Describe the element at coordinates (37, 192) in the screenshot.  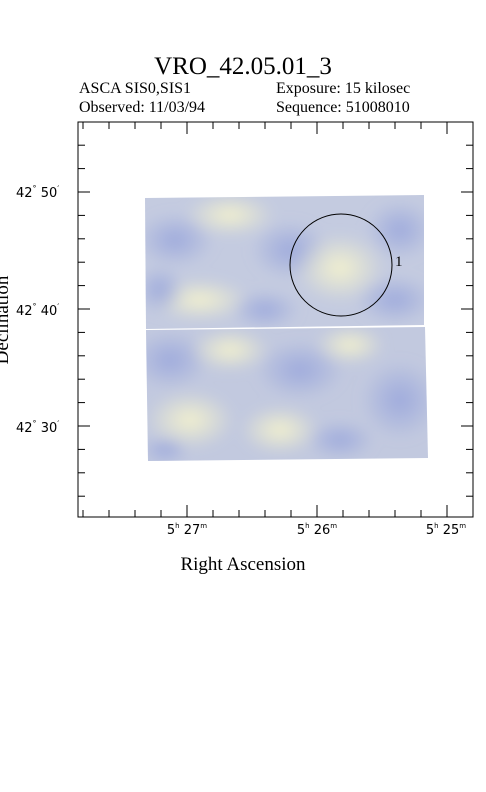
I see `y-tick-label: 42° 50′` at that location.